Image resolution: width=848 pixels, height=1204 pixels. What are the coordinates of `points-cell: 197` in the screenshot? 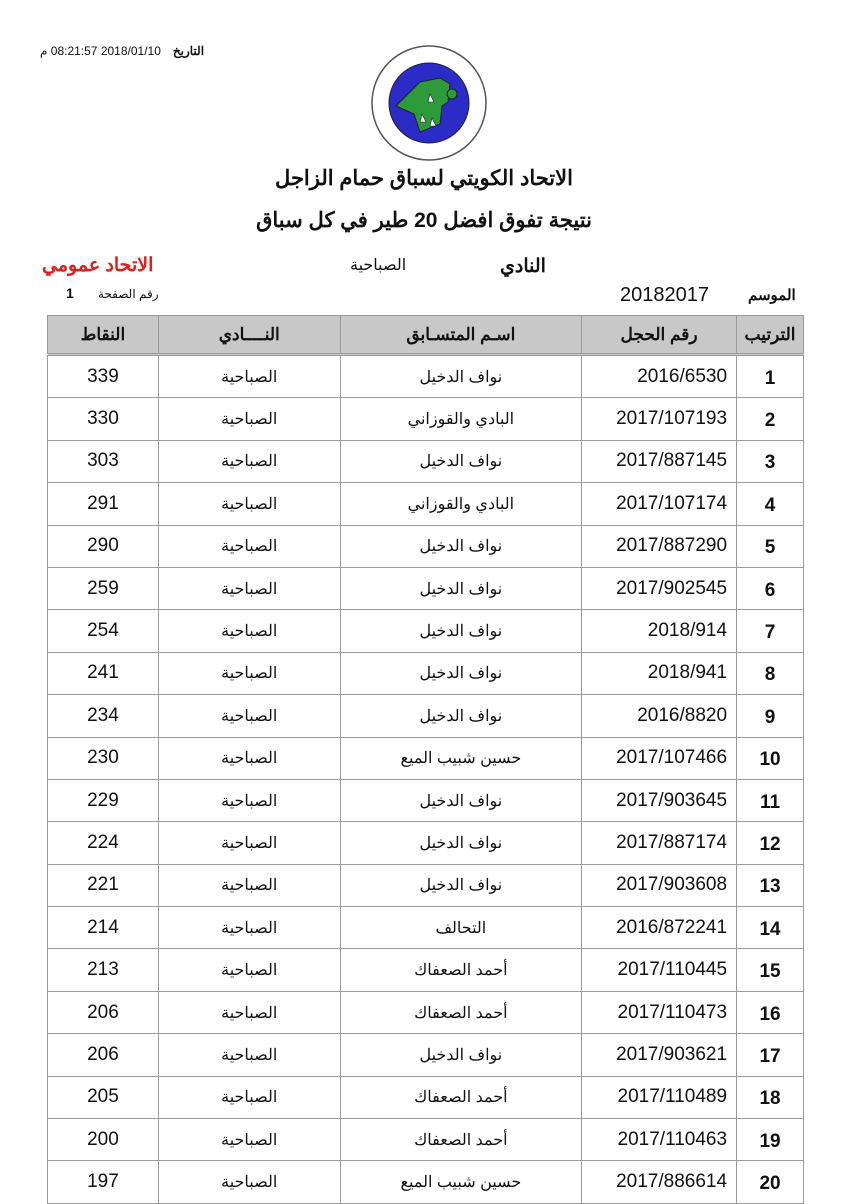 It's located at (103, 1182).